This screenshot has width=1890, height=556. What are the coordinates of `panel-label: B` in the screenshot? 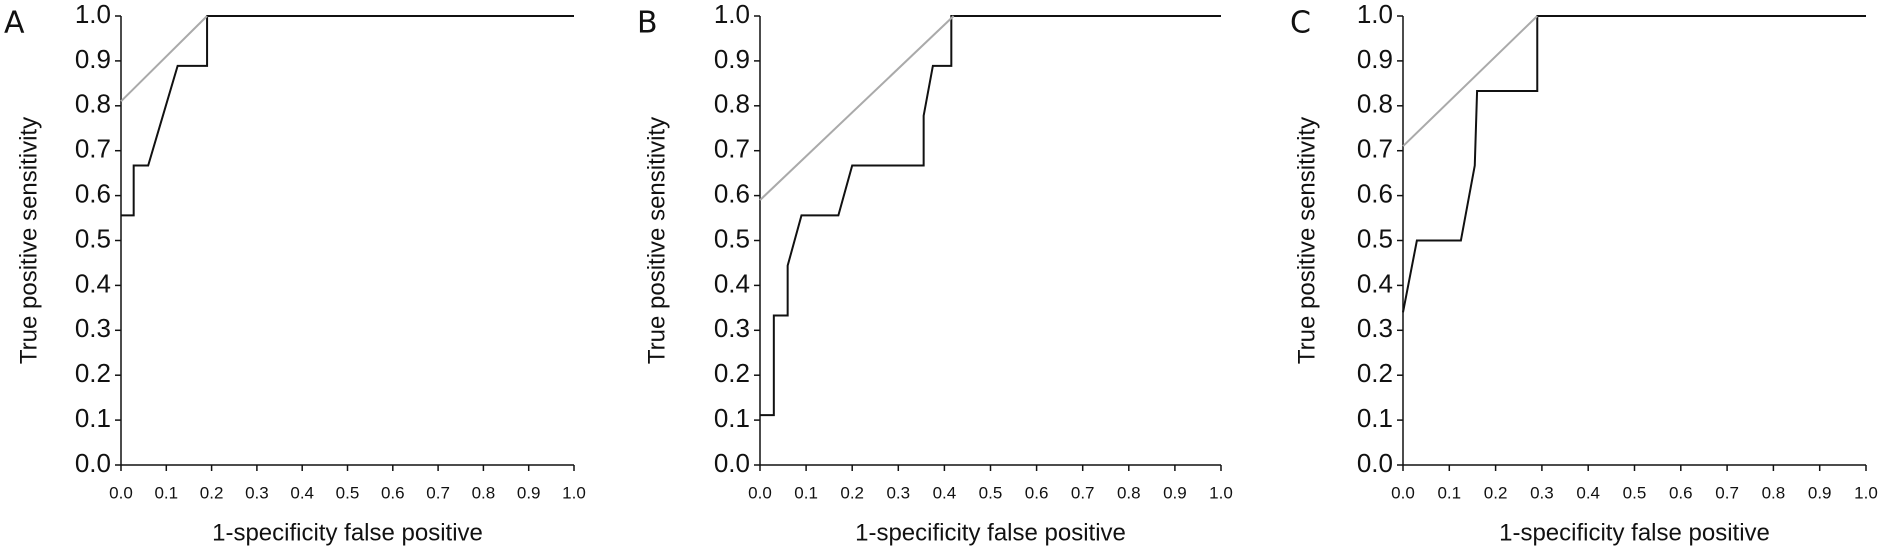 It's located at (647, 23).